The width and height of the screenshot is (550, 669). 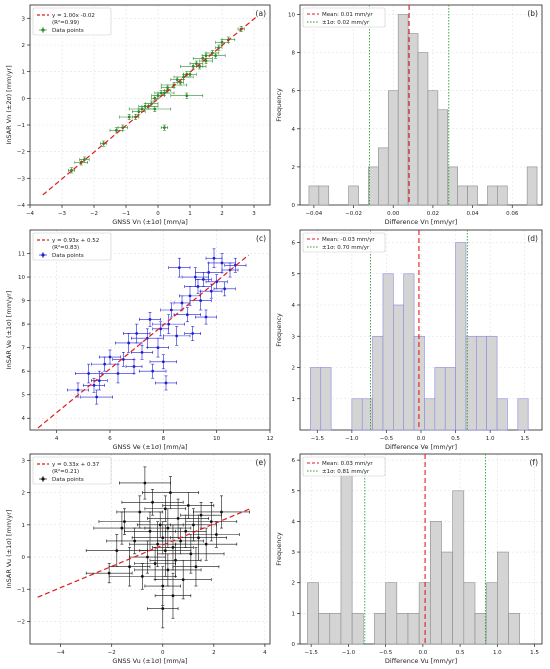 I want to click on x-tick-label: 4, so click(x=265, y=653).